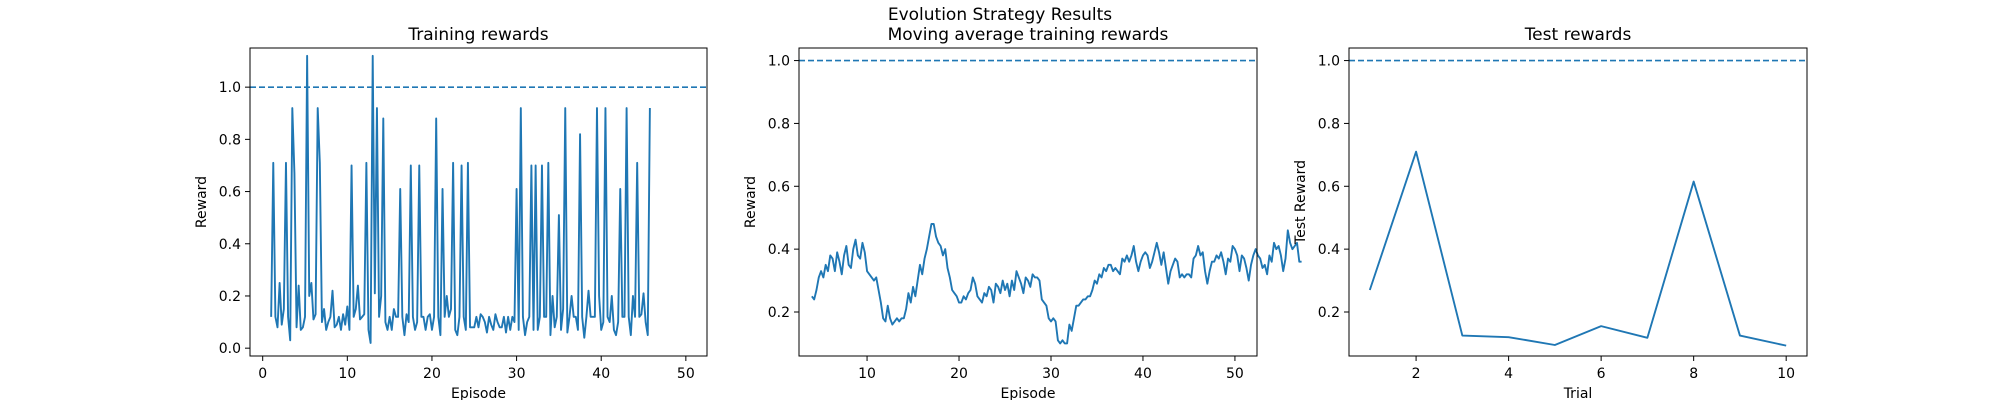 The height and width of the screenshot is (400, 2000). What do you see at coordinates (230, 349) in the screenshot?
I see `y-tick-label: 0.0` at bounding box center [230, 349].